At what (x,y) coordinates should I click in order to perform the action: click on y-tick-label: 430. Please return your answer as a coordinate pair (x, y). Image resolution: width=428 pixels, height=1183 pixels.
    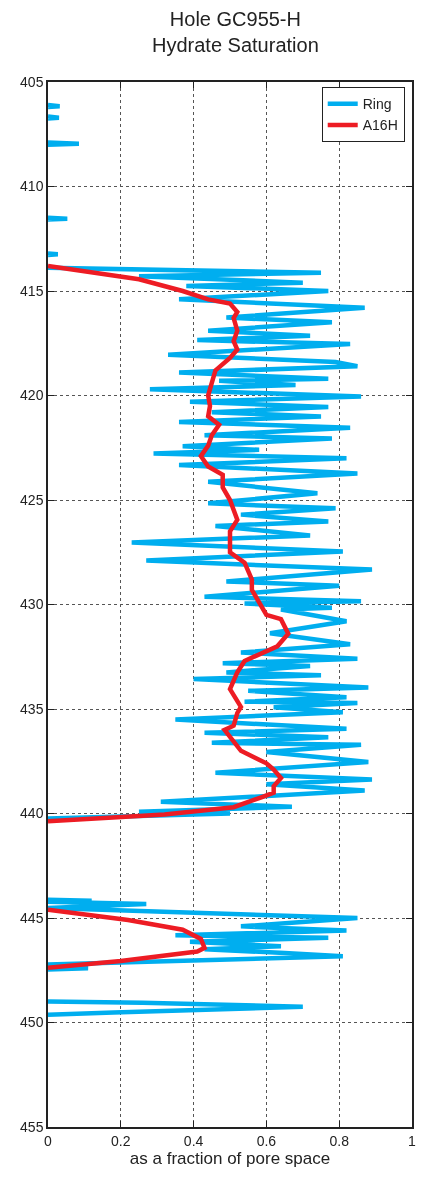
    Looking at the image, I should click on (32, 604).